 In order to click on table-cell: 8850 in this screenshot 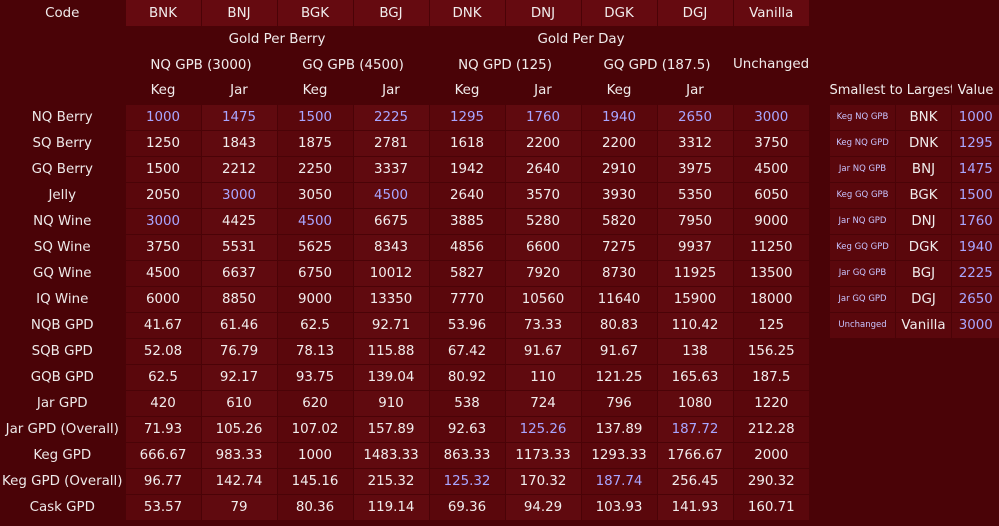, I will do `click(238, 298)`.